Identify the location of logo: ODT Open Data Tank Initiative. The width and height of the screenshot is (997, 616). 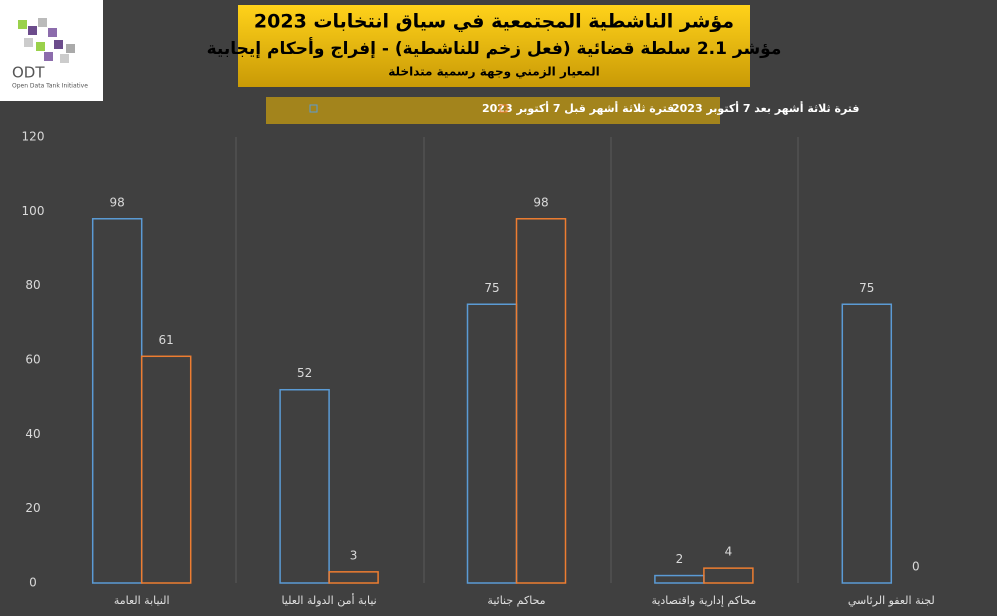
(51, 50).